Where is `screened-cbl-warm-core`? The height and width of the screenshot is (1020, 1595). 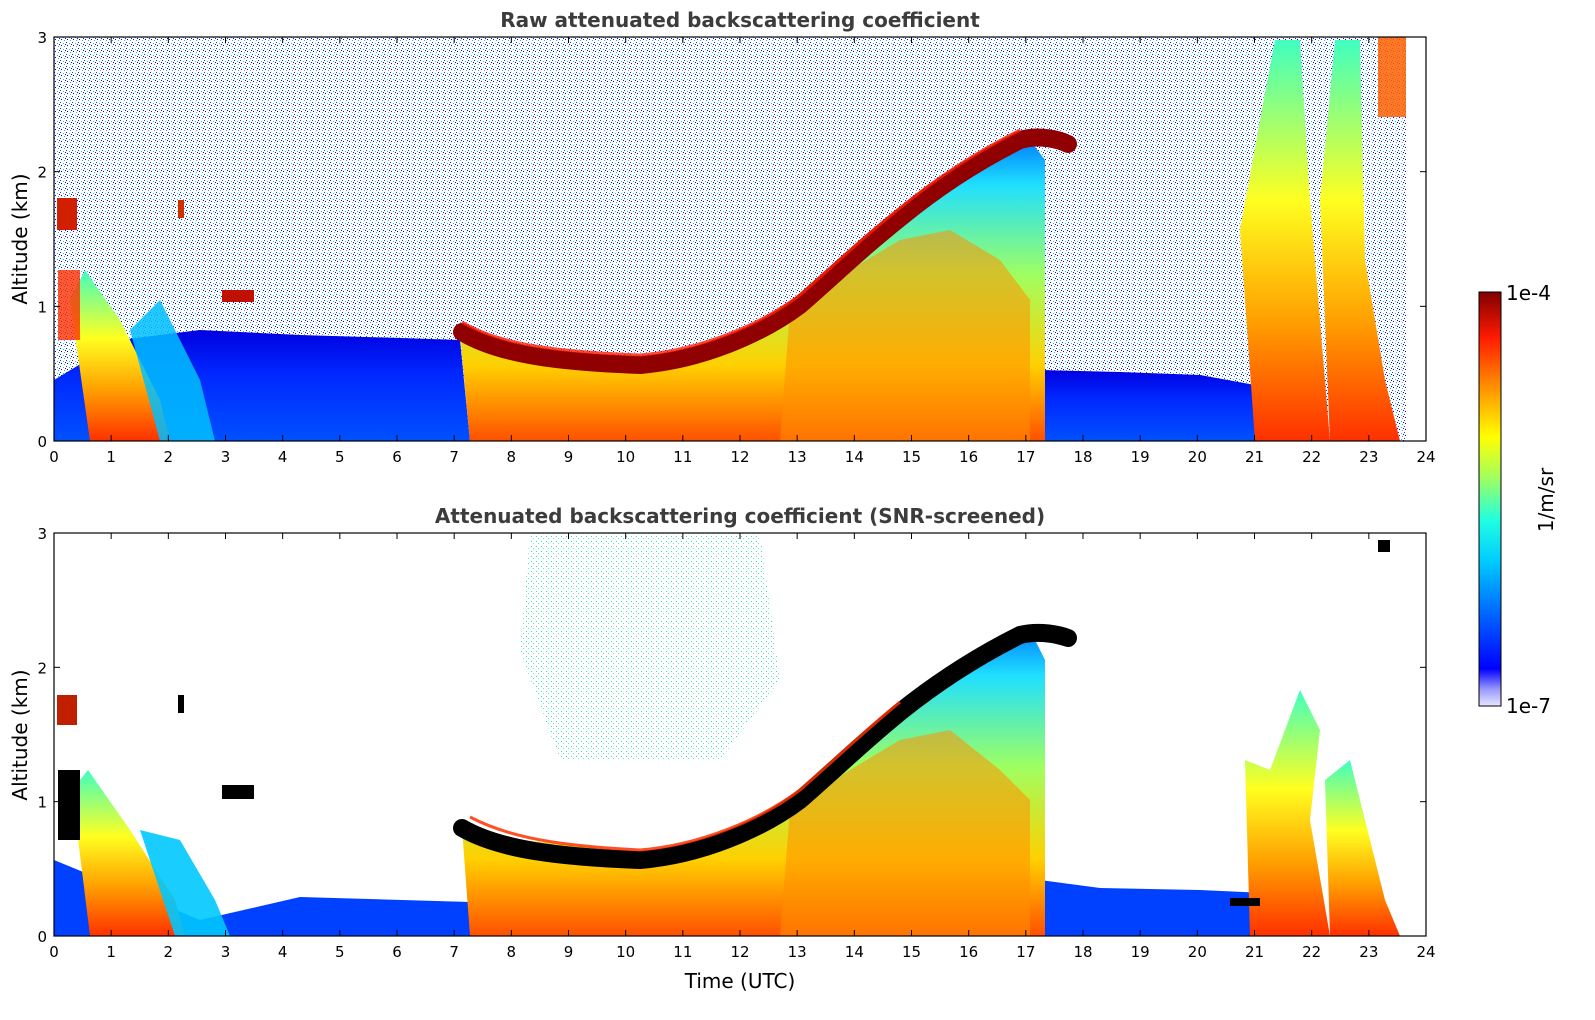
screened-cbl-warm-core is located at coordinates (905, 833).